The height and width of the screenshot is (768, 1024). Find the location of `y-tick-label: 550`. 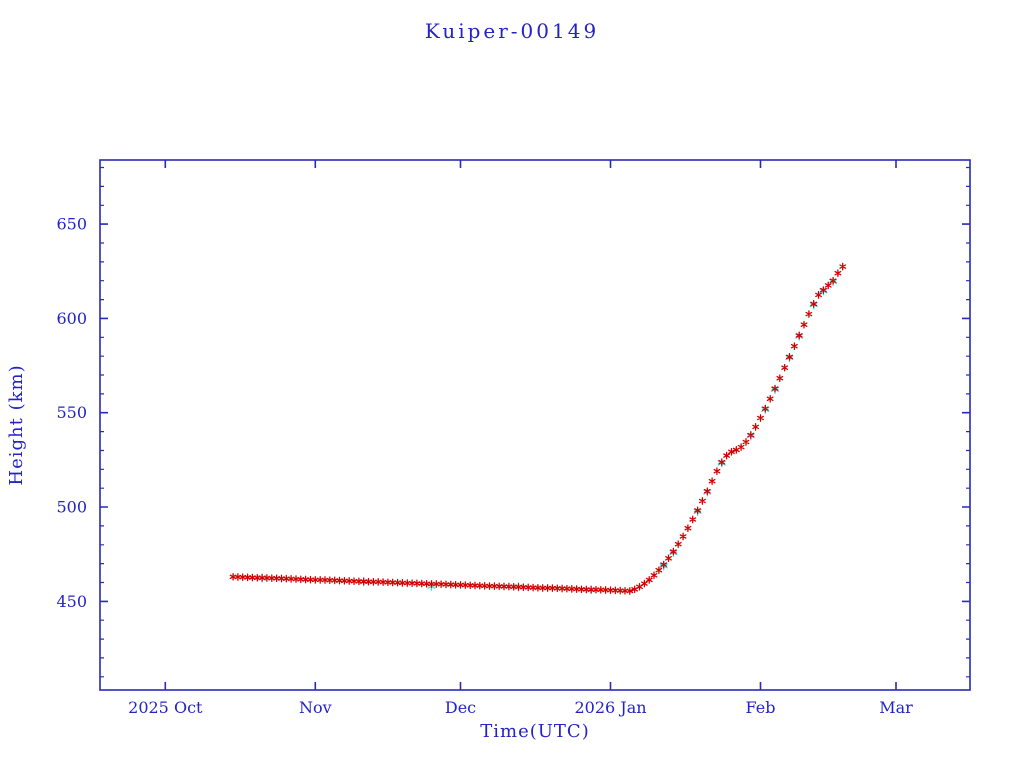

y-tick-label: 550 is located at coordinates (71, 412).